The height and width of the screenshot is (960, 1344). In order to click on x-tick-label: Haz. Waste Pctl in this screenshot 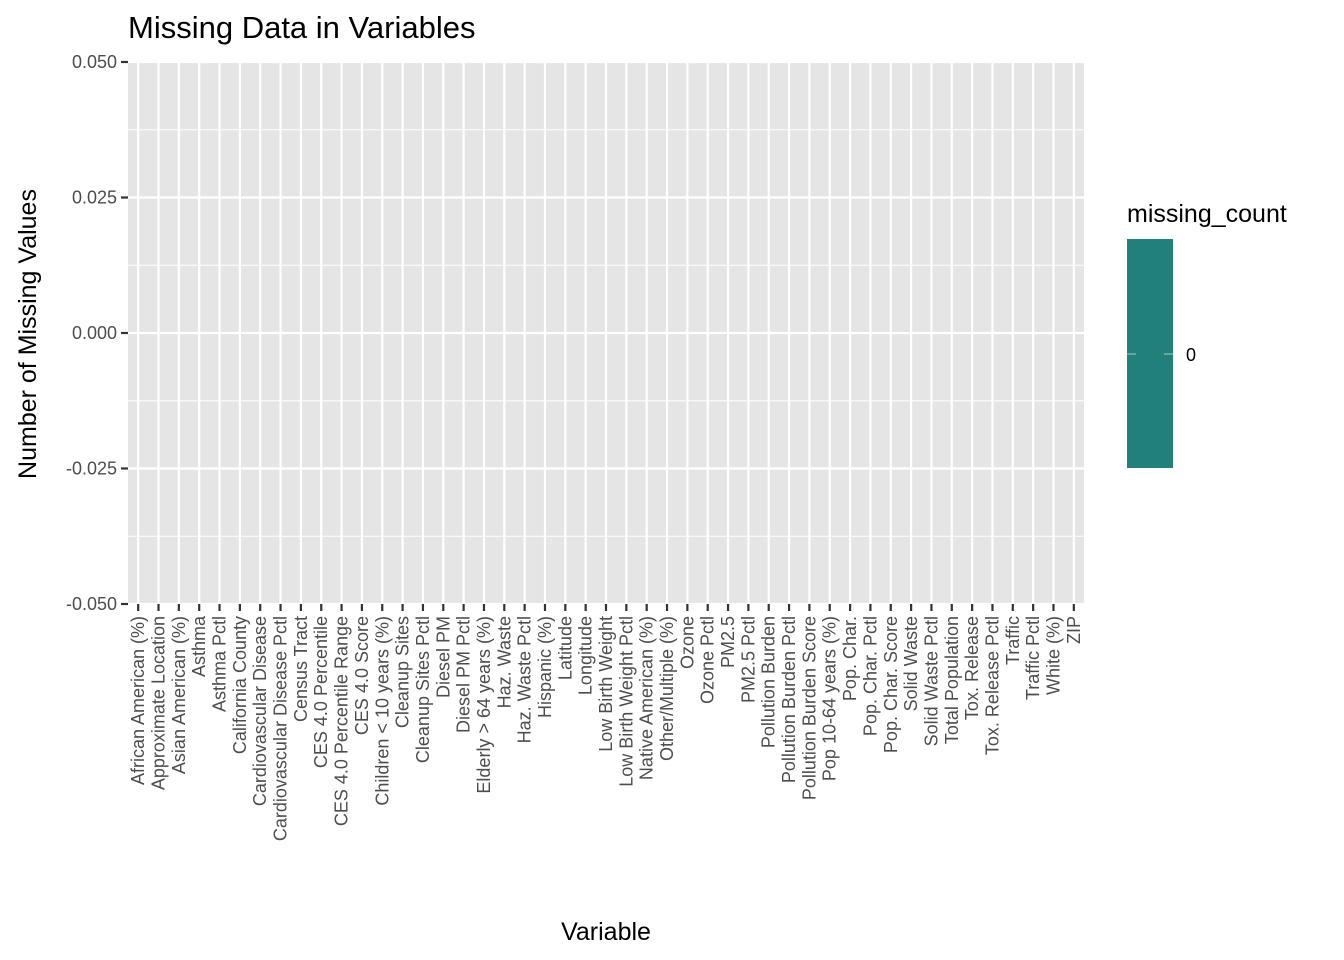, I will do `click(525, 679)`.